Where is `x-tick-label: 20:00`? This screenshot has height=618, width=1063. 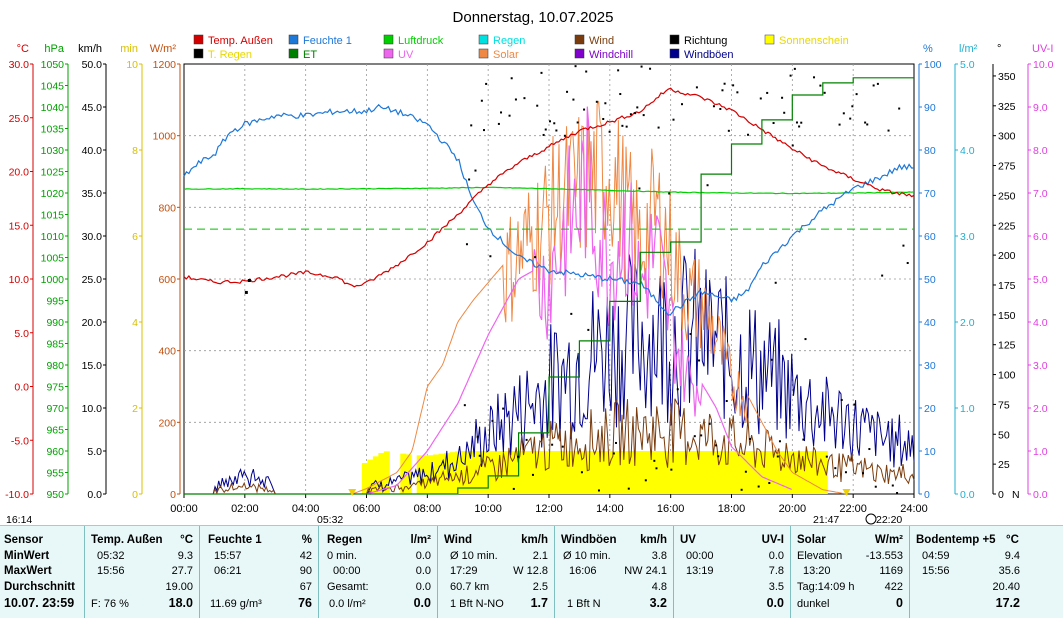
x-tick-label: 20:00 is located at coordinates (793, 509).